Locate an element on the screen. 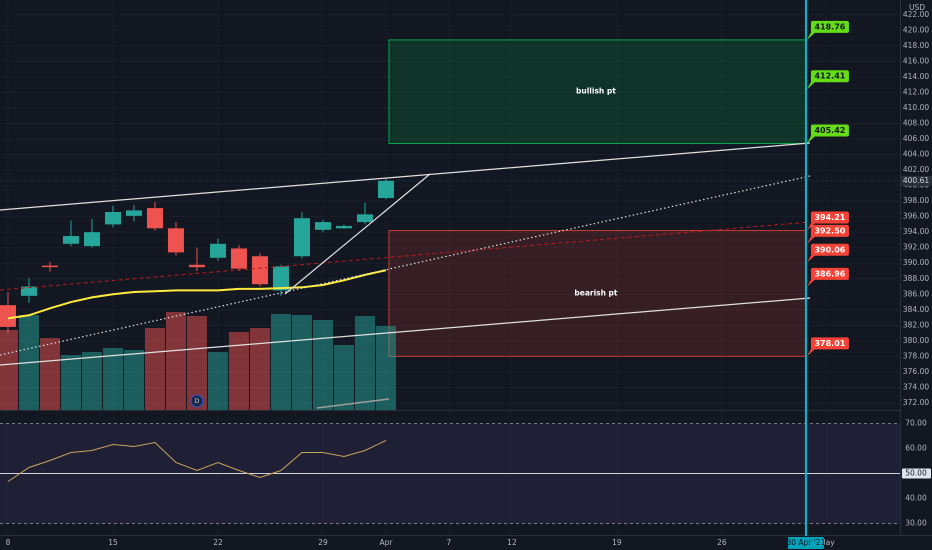  x-tick-label: 12 is located at coordinates (512, 542).